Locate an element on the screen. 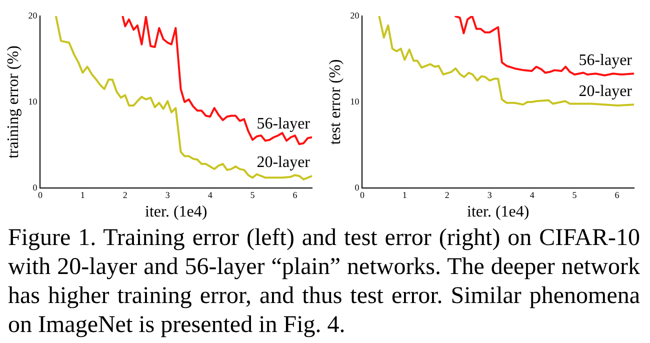  y-axis-title: training error (%) is located at coordinates (13, 102).